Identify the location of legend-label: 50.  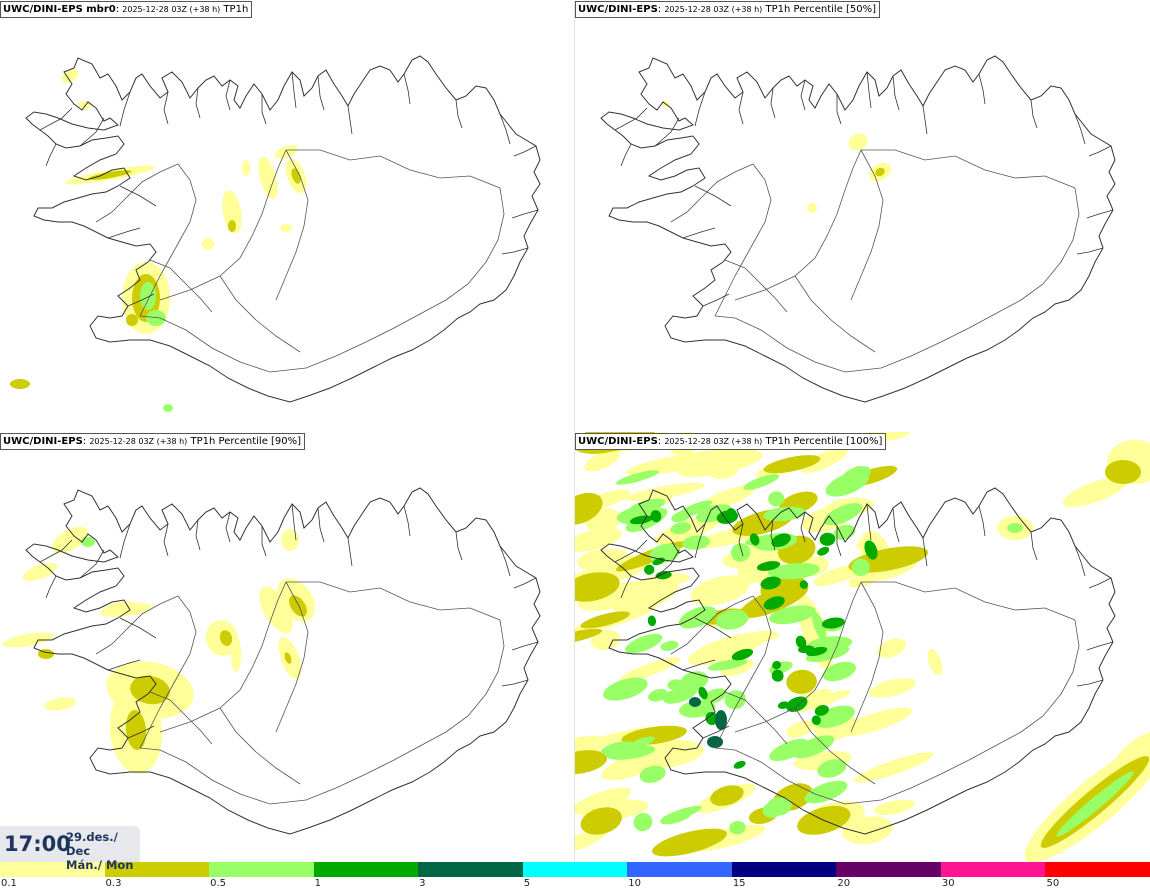
(1053, 883).